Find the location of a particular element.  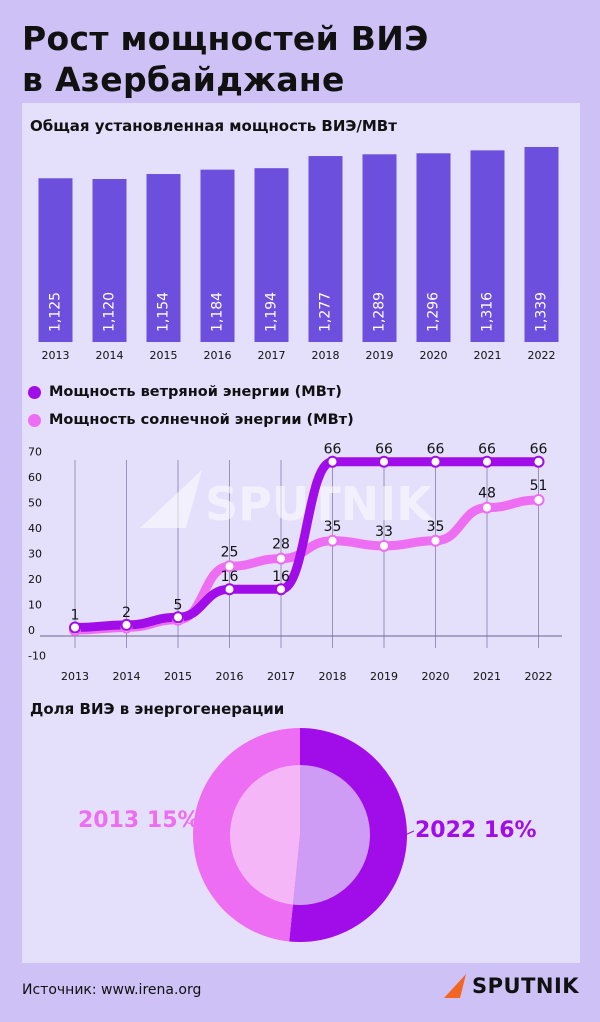

data-label-solar-2017: 28 is located at coordinates (281, 545).